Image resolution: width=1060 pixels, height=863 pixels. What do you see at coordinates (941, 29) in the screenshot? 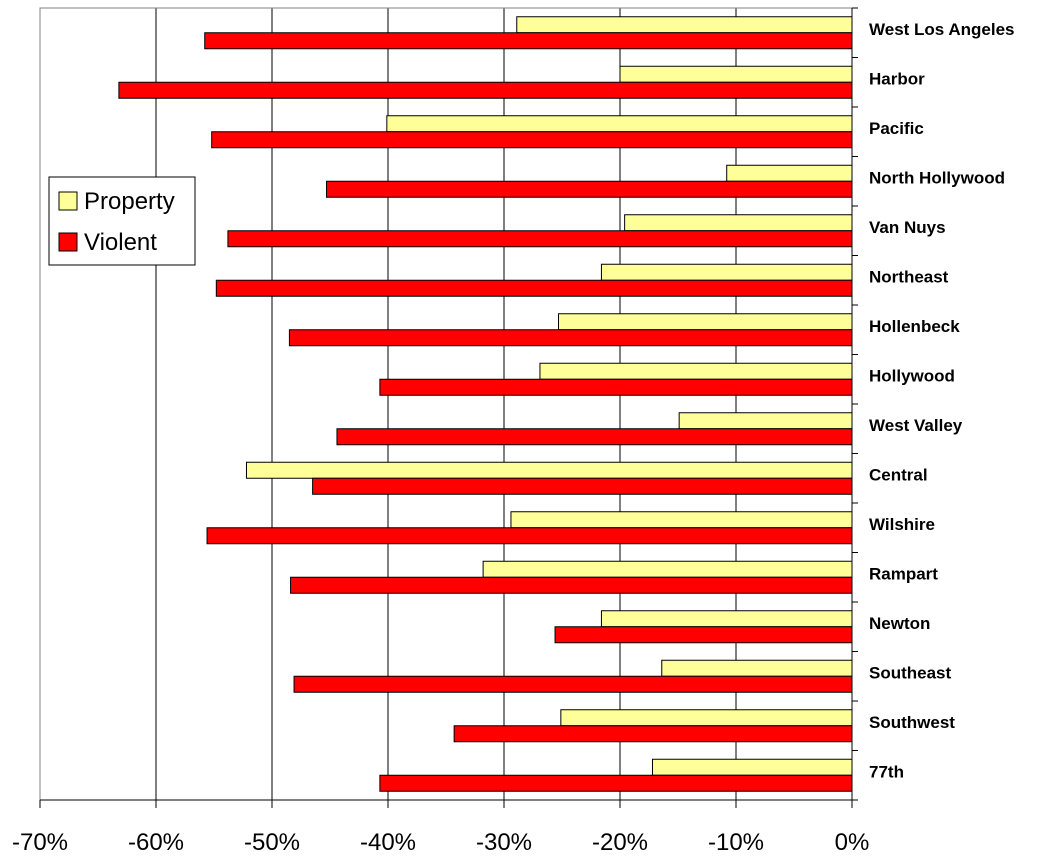
I see `category-label: West Los Angeles` at bounding box center [941, 29].